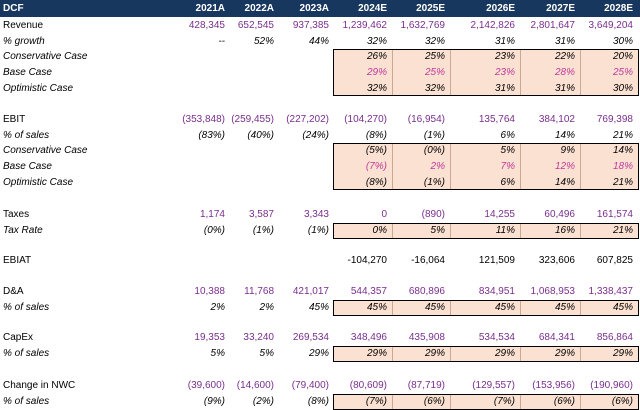  Describe the element at coordinates (426, 119) in the screenshot. I see `cell-ebit-2025E: (16,954)` at that location.